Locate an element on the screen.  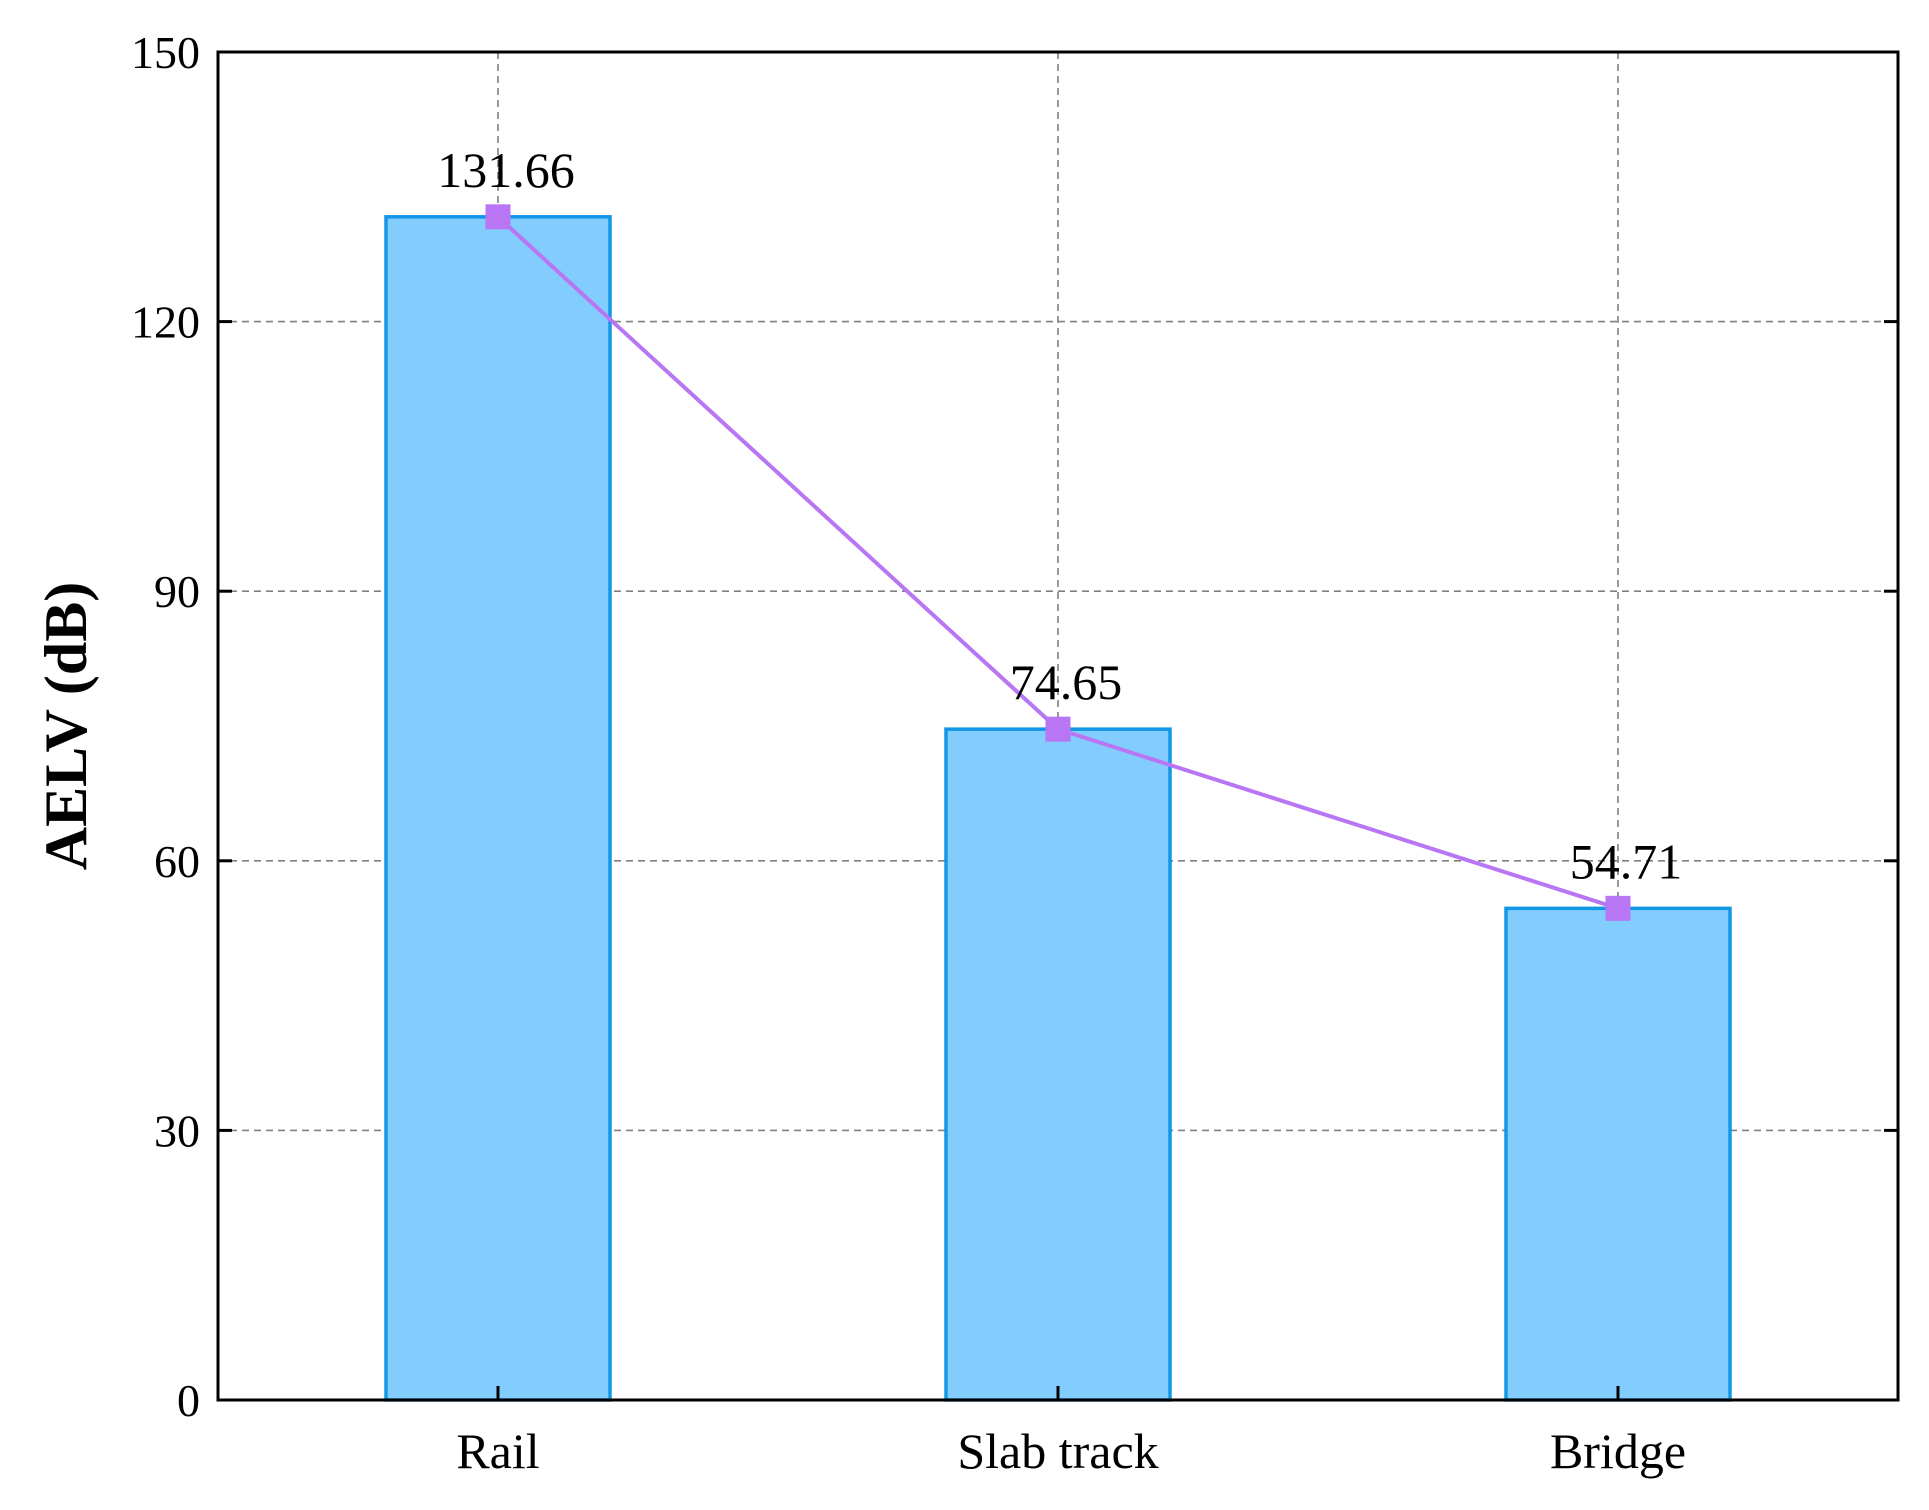
x-category-label: Slab track is located at coordinates (1057, 1451).